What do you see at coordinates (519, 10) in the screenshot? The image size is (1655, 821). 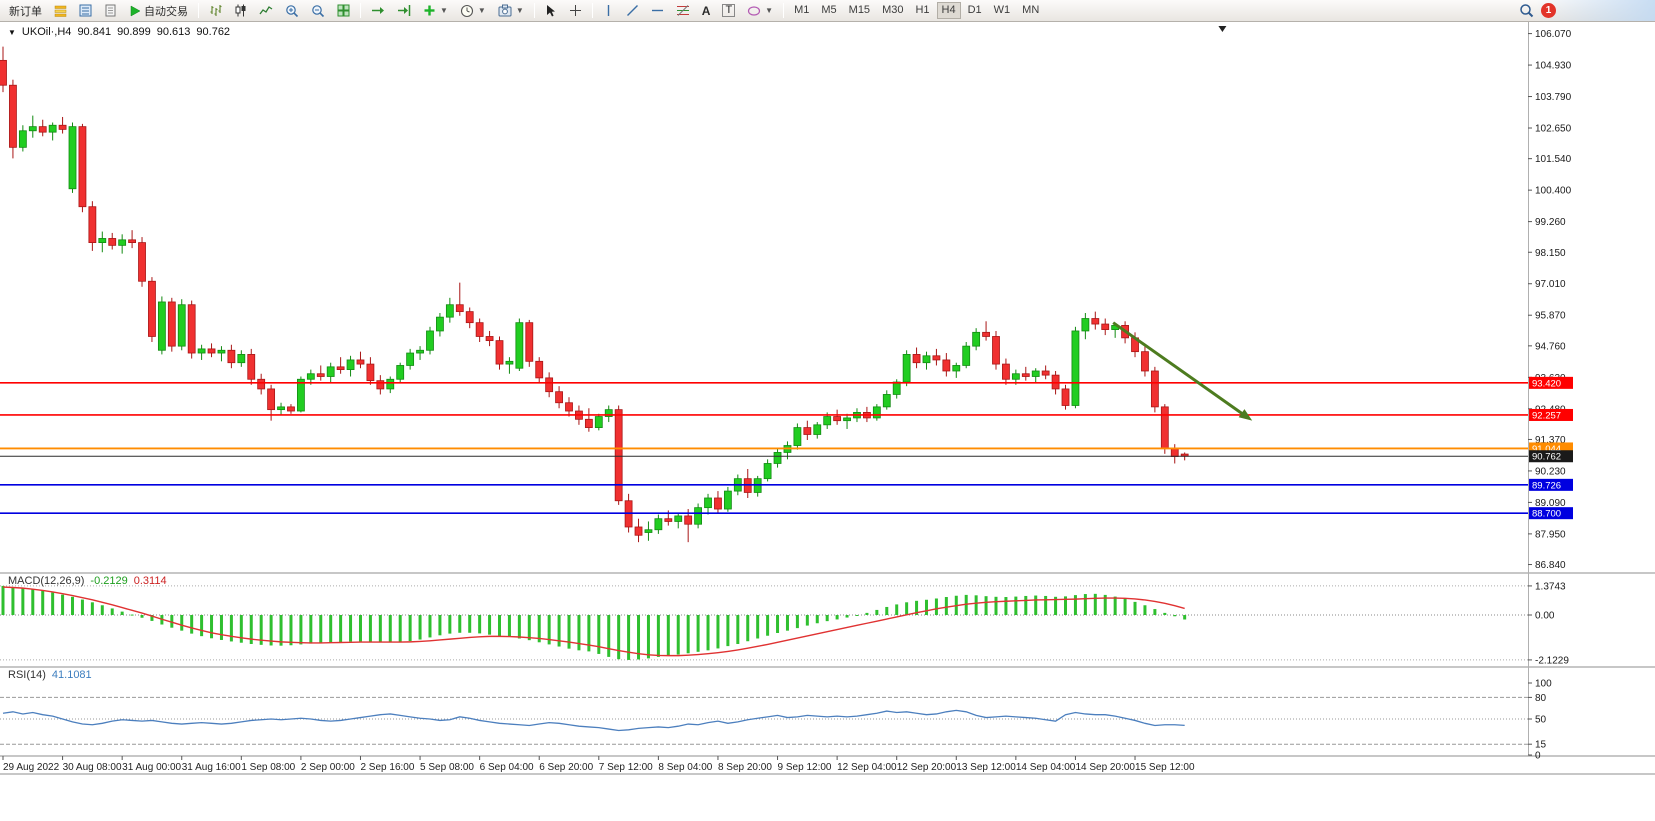 I see `chevron-down-icon: ▼` at bounding box center [519, 10].